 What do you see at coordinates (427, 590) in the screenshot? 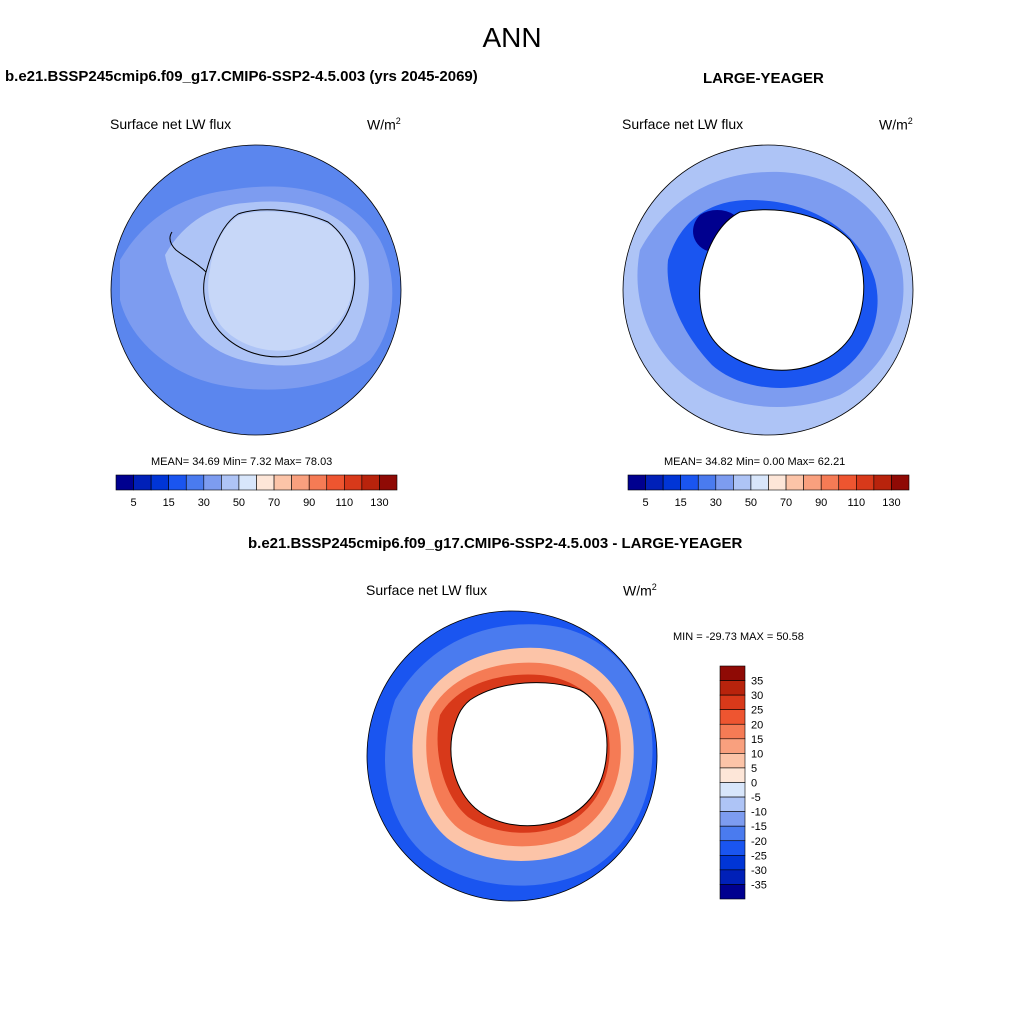
I see `panel3-variable-label: Surface net LW flux` at bounding box center [427, 590].